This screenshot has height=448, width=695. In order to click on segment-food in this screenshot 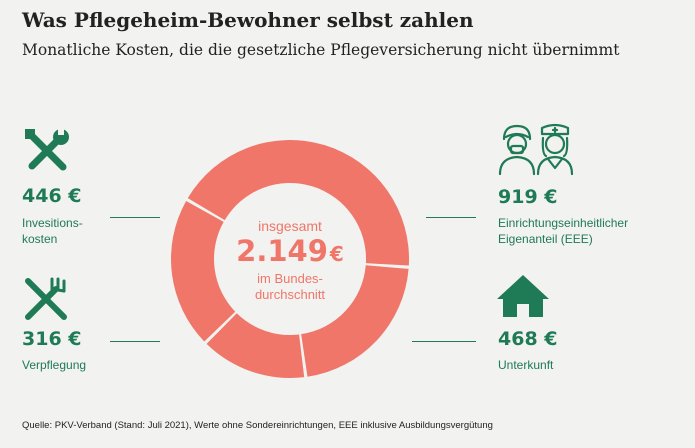, I will do `click(255, 346)`.